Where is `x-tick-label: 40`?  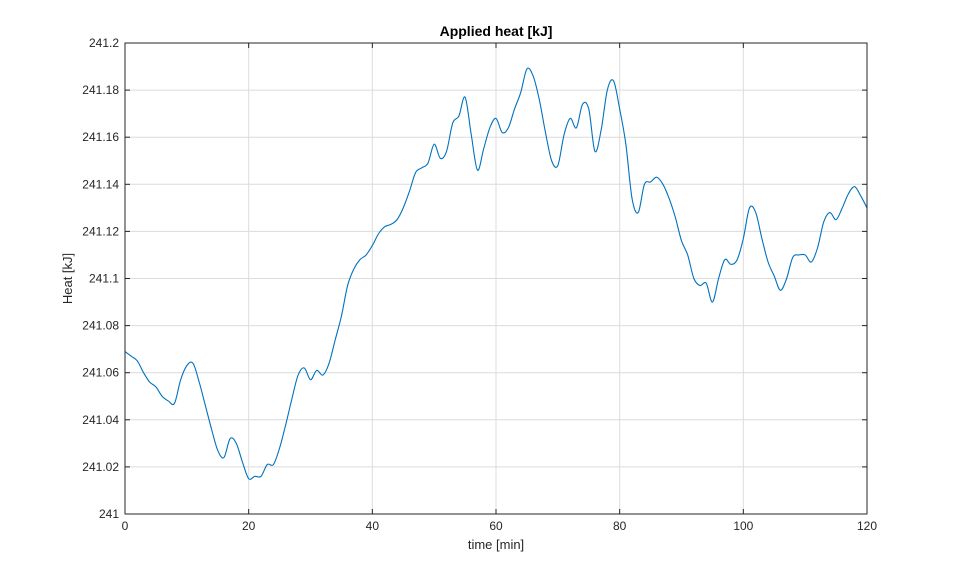 x-tick-label: 40 is located at coordinates (373, 526).